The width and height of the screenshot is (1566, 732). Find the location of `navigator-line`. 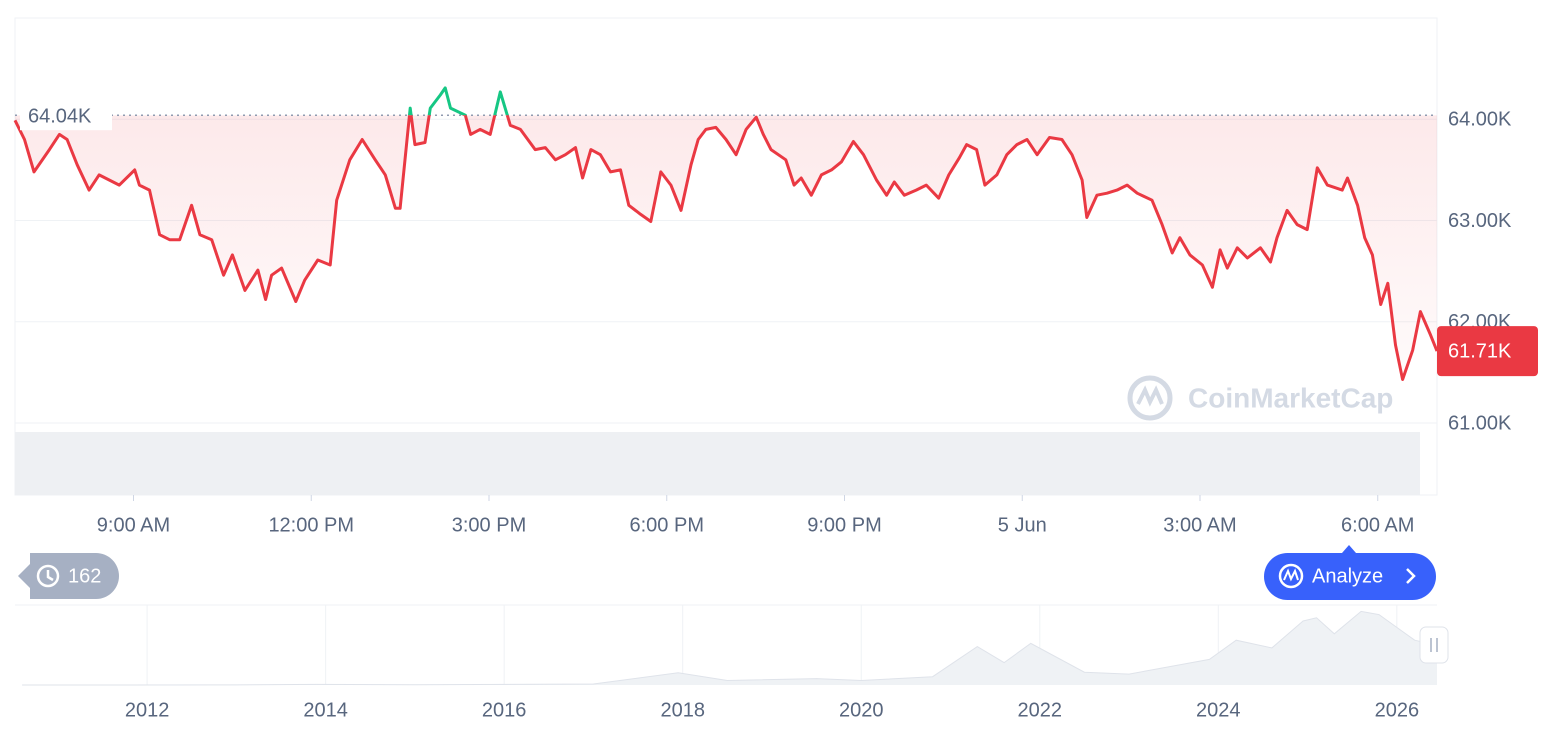

navigator-line is located at coordinates (730, 648).